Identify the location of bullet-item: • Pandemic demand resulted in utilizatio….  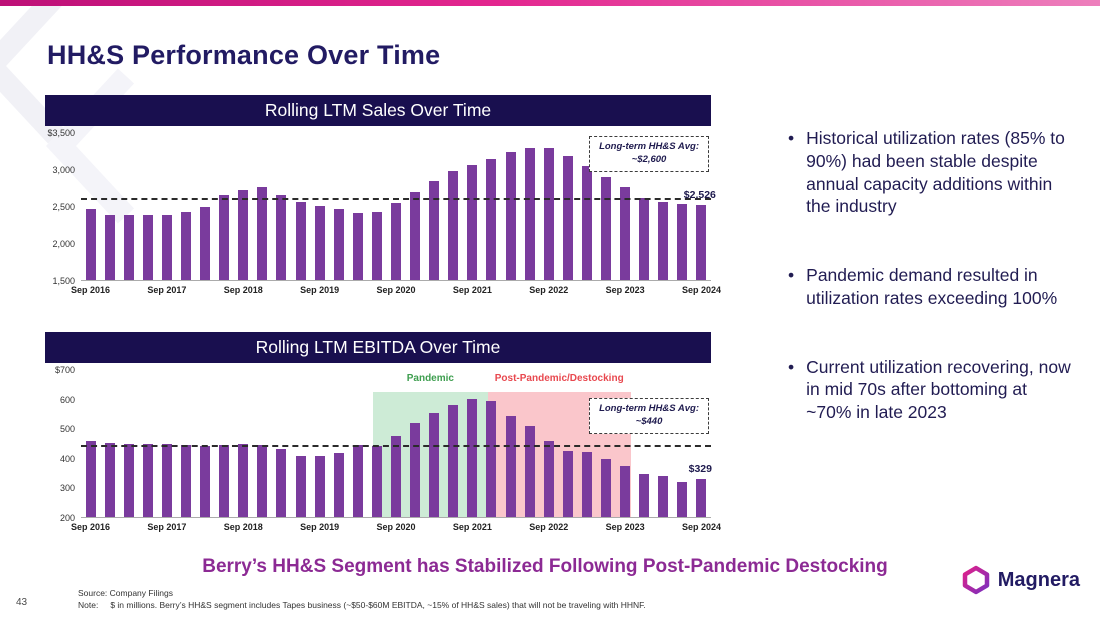
(936, 287).